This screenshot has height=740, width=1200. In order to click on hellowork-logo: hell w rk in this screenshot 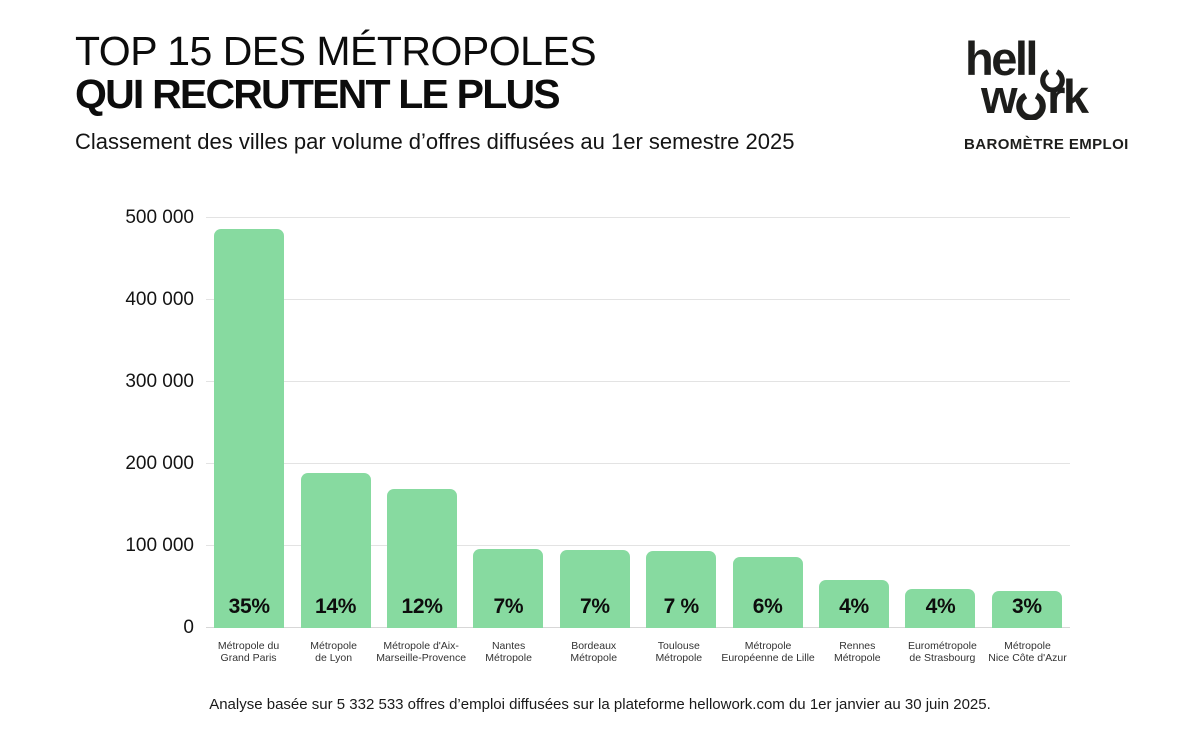, I will do `click(1048, 84)`.